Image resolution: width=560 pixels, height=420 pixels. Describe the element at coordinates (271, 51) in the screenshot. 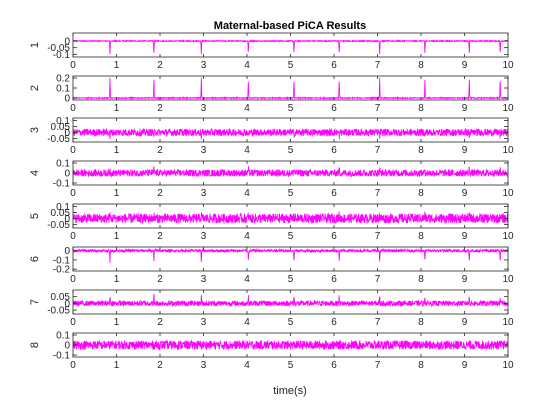

I see `subplot-1: 0 1 2 3 4 5 6 7 8 9 10 0-0.05-0.1 1` at that location.